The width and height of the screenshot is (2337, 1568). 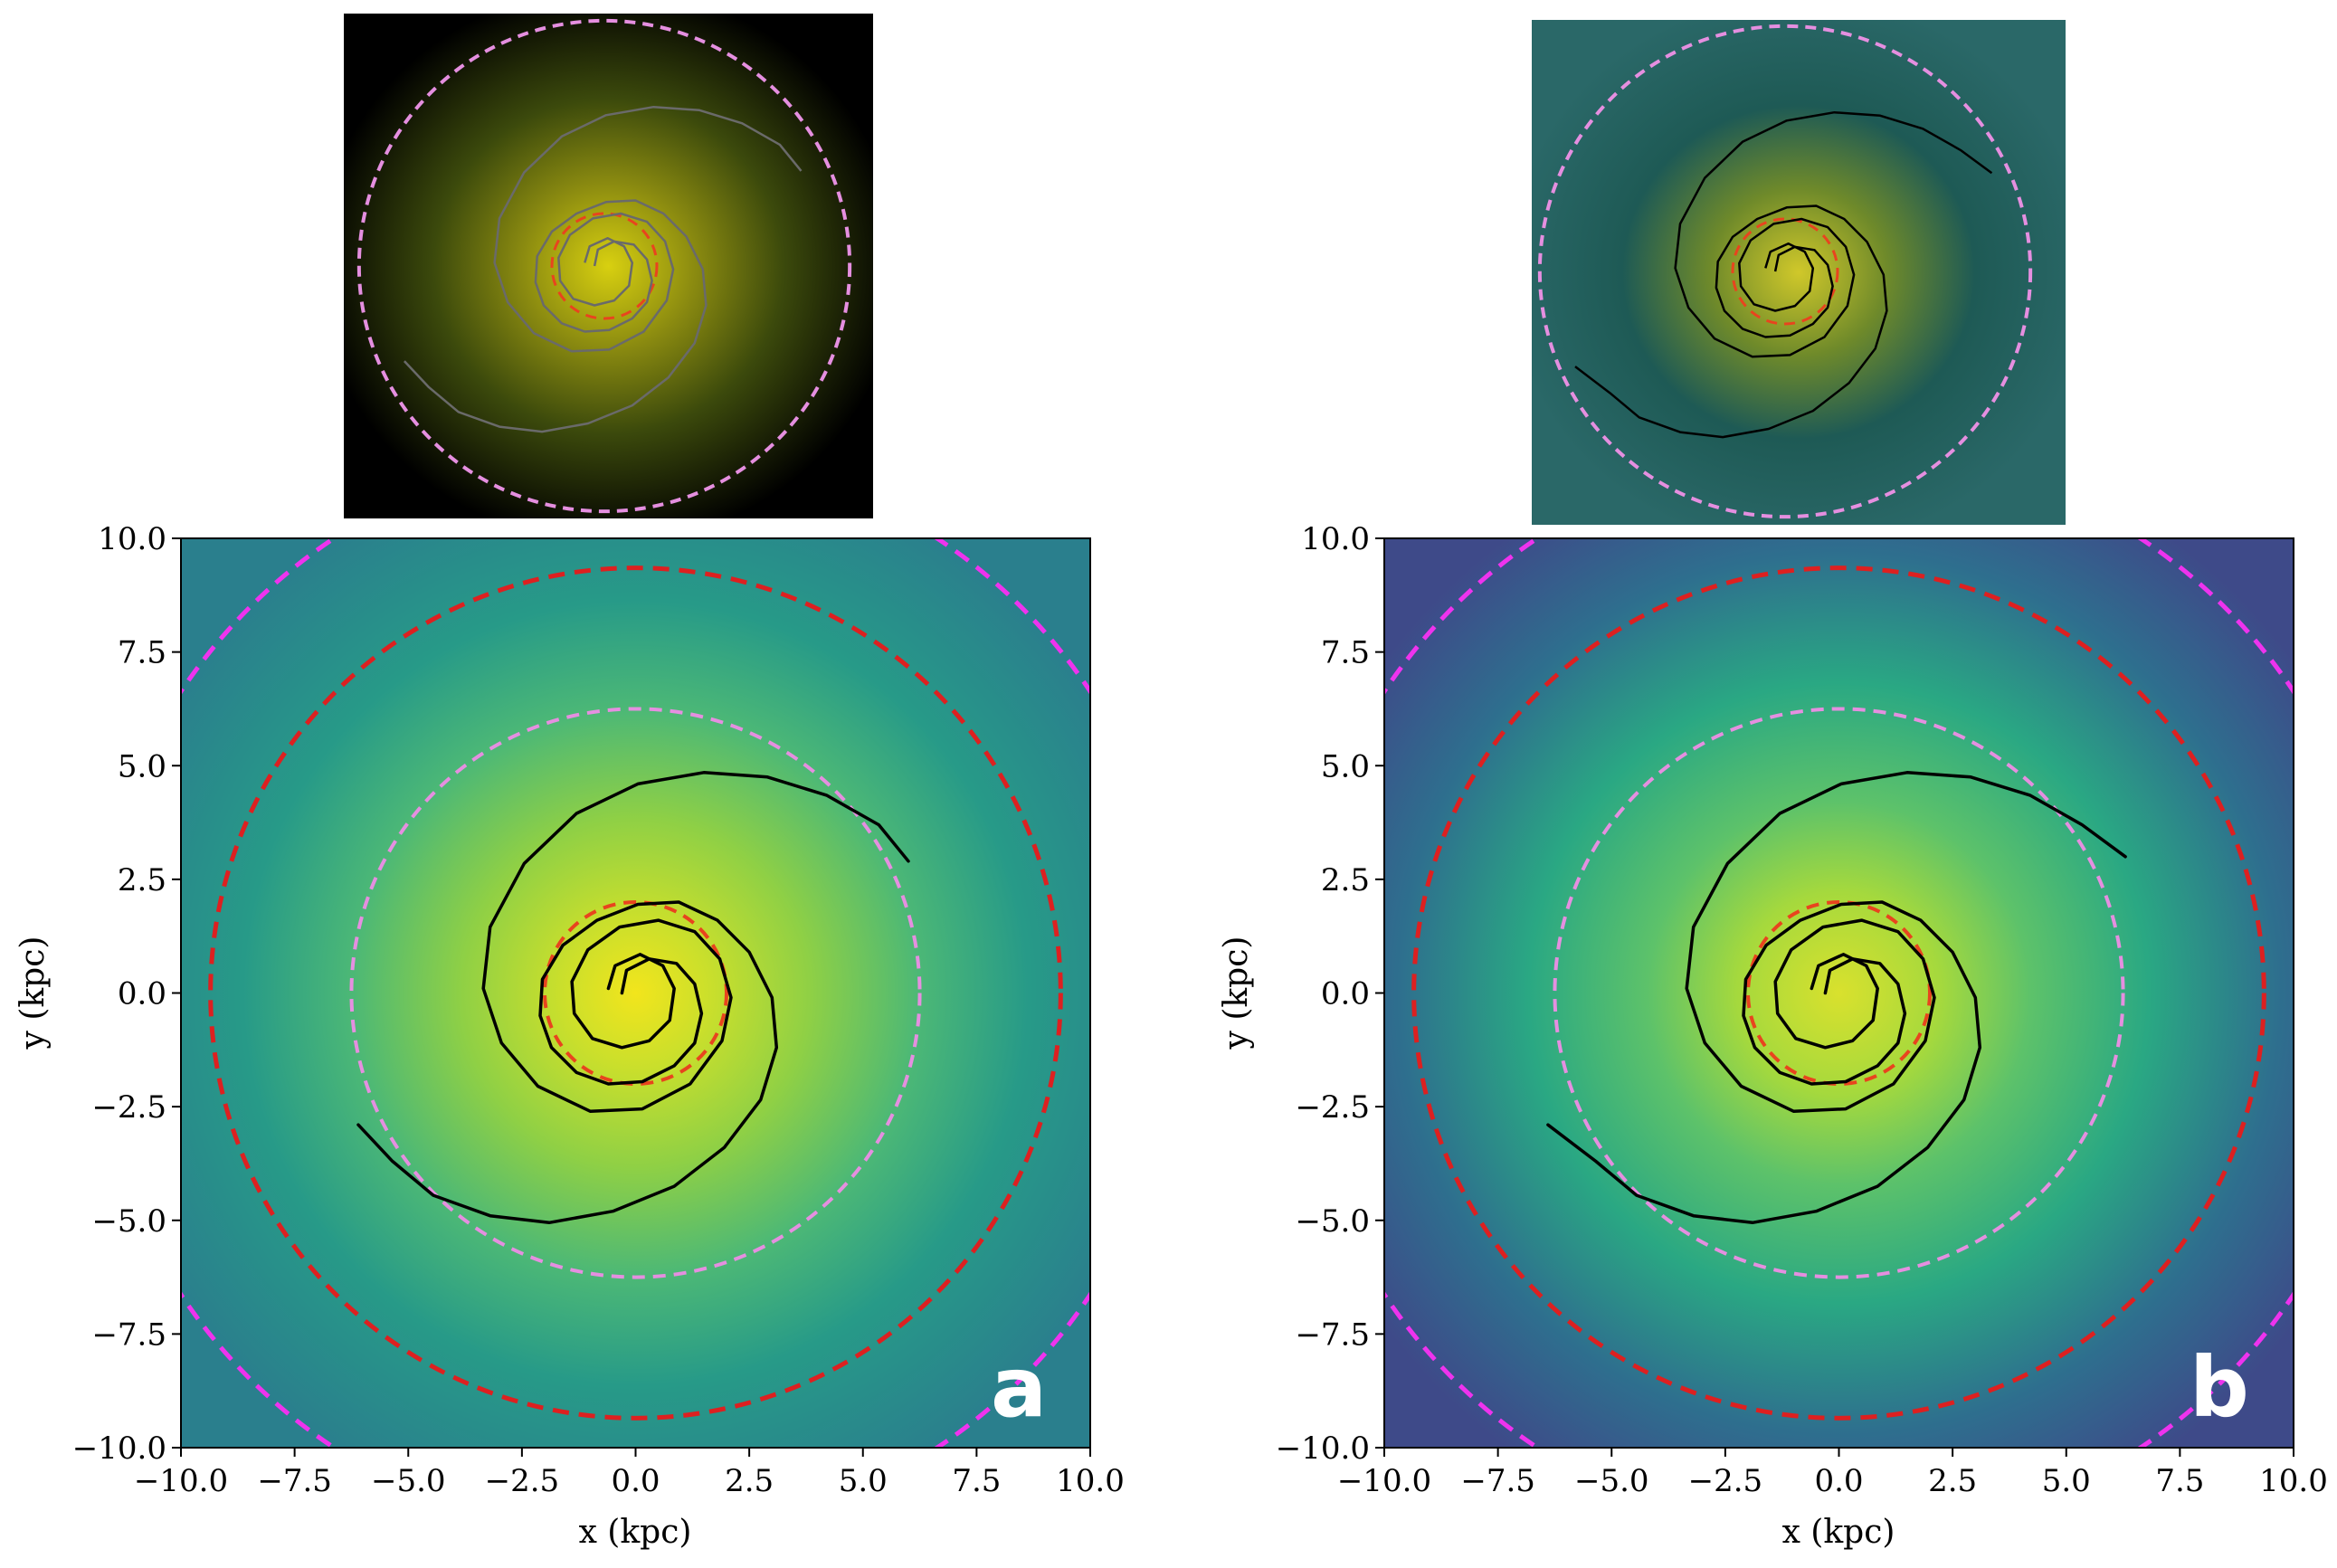 I want to click on inset-spiral-arm-2-b, so click(x=1731, y=322).